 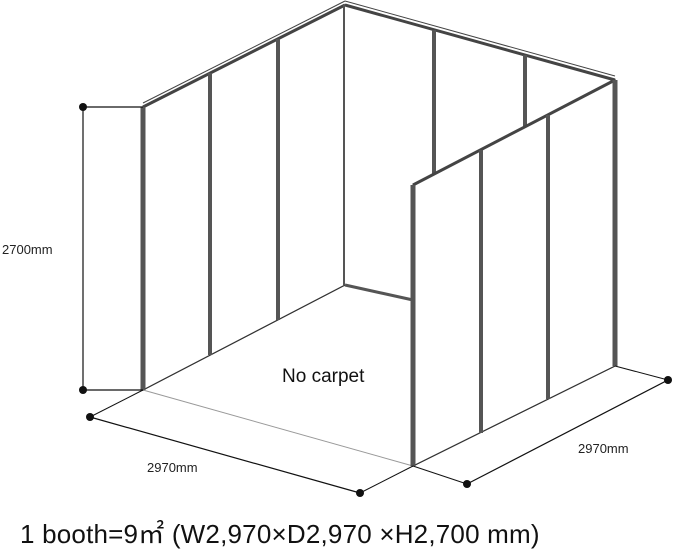 What do you see at coordinates (542, 426) in the screenshot?
I see `depth-dimension: 2970mm` at bounding box center [542, 426].